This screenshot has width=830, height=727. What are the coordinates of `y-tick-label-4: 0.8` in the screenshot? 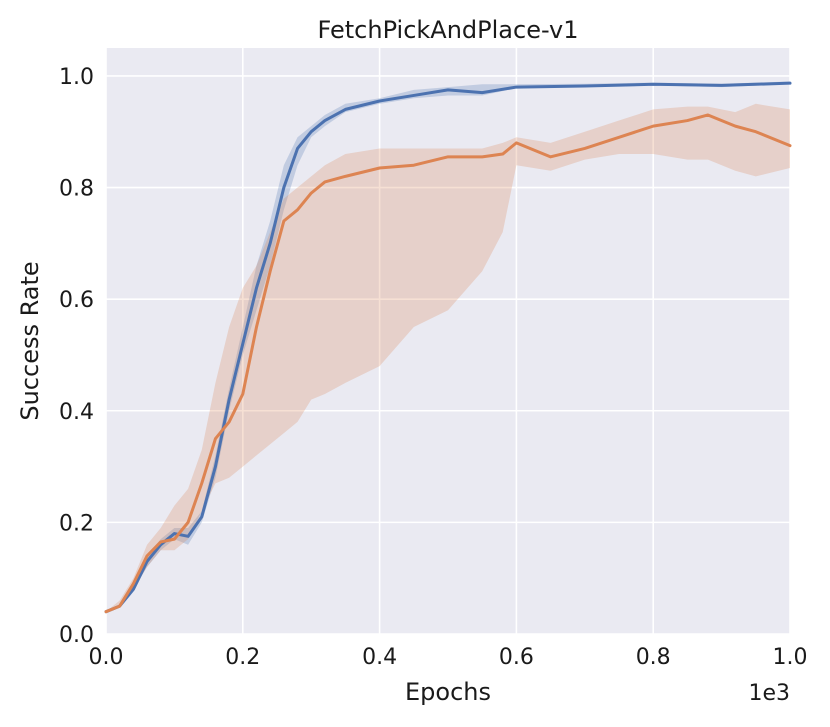 It's located at (76, 189).